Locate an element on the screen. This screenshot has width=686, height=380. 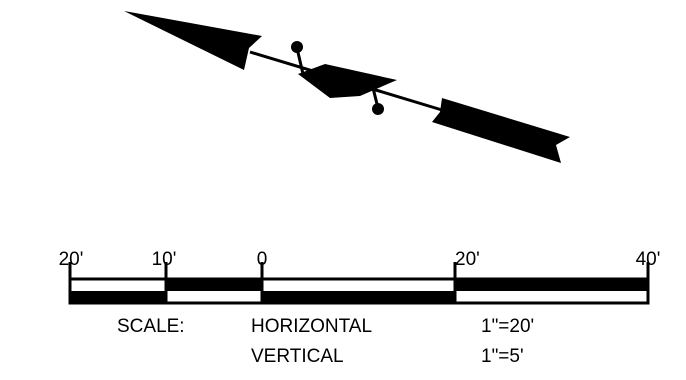
scale-vertical-label: VERTICAL is located at coordinates (297, 356).